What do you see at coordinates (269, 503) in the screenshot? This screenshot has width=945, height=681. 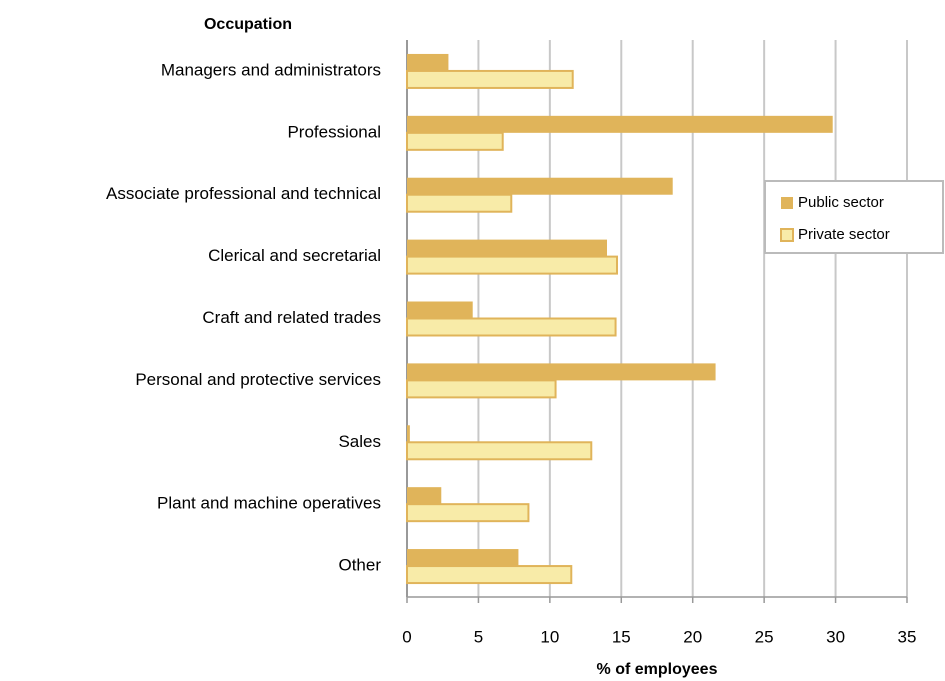 I see `y-tick-label: Plant and machine operatives` at bounding box center [269, 503].